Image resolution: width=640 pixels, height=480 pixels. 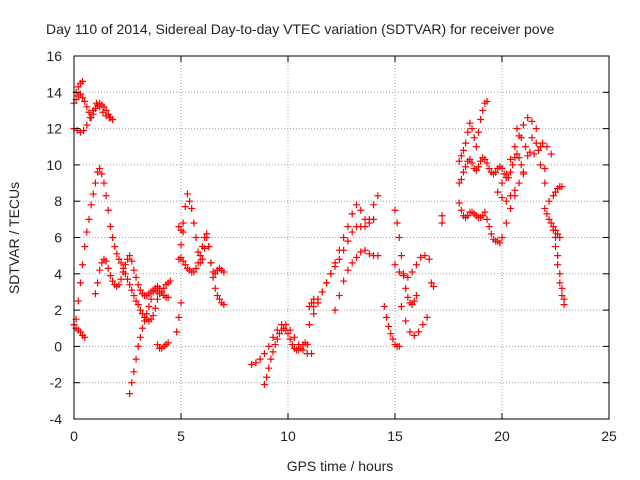 What do you see at coordinates (491, 168) in the screenshot?
I see `series-arc-aa` at bounding box center [491, 168].